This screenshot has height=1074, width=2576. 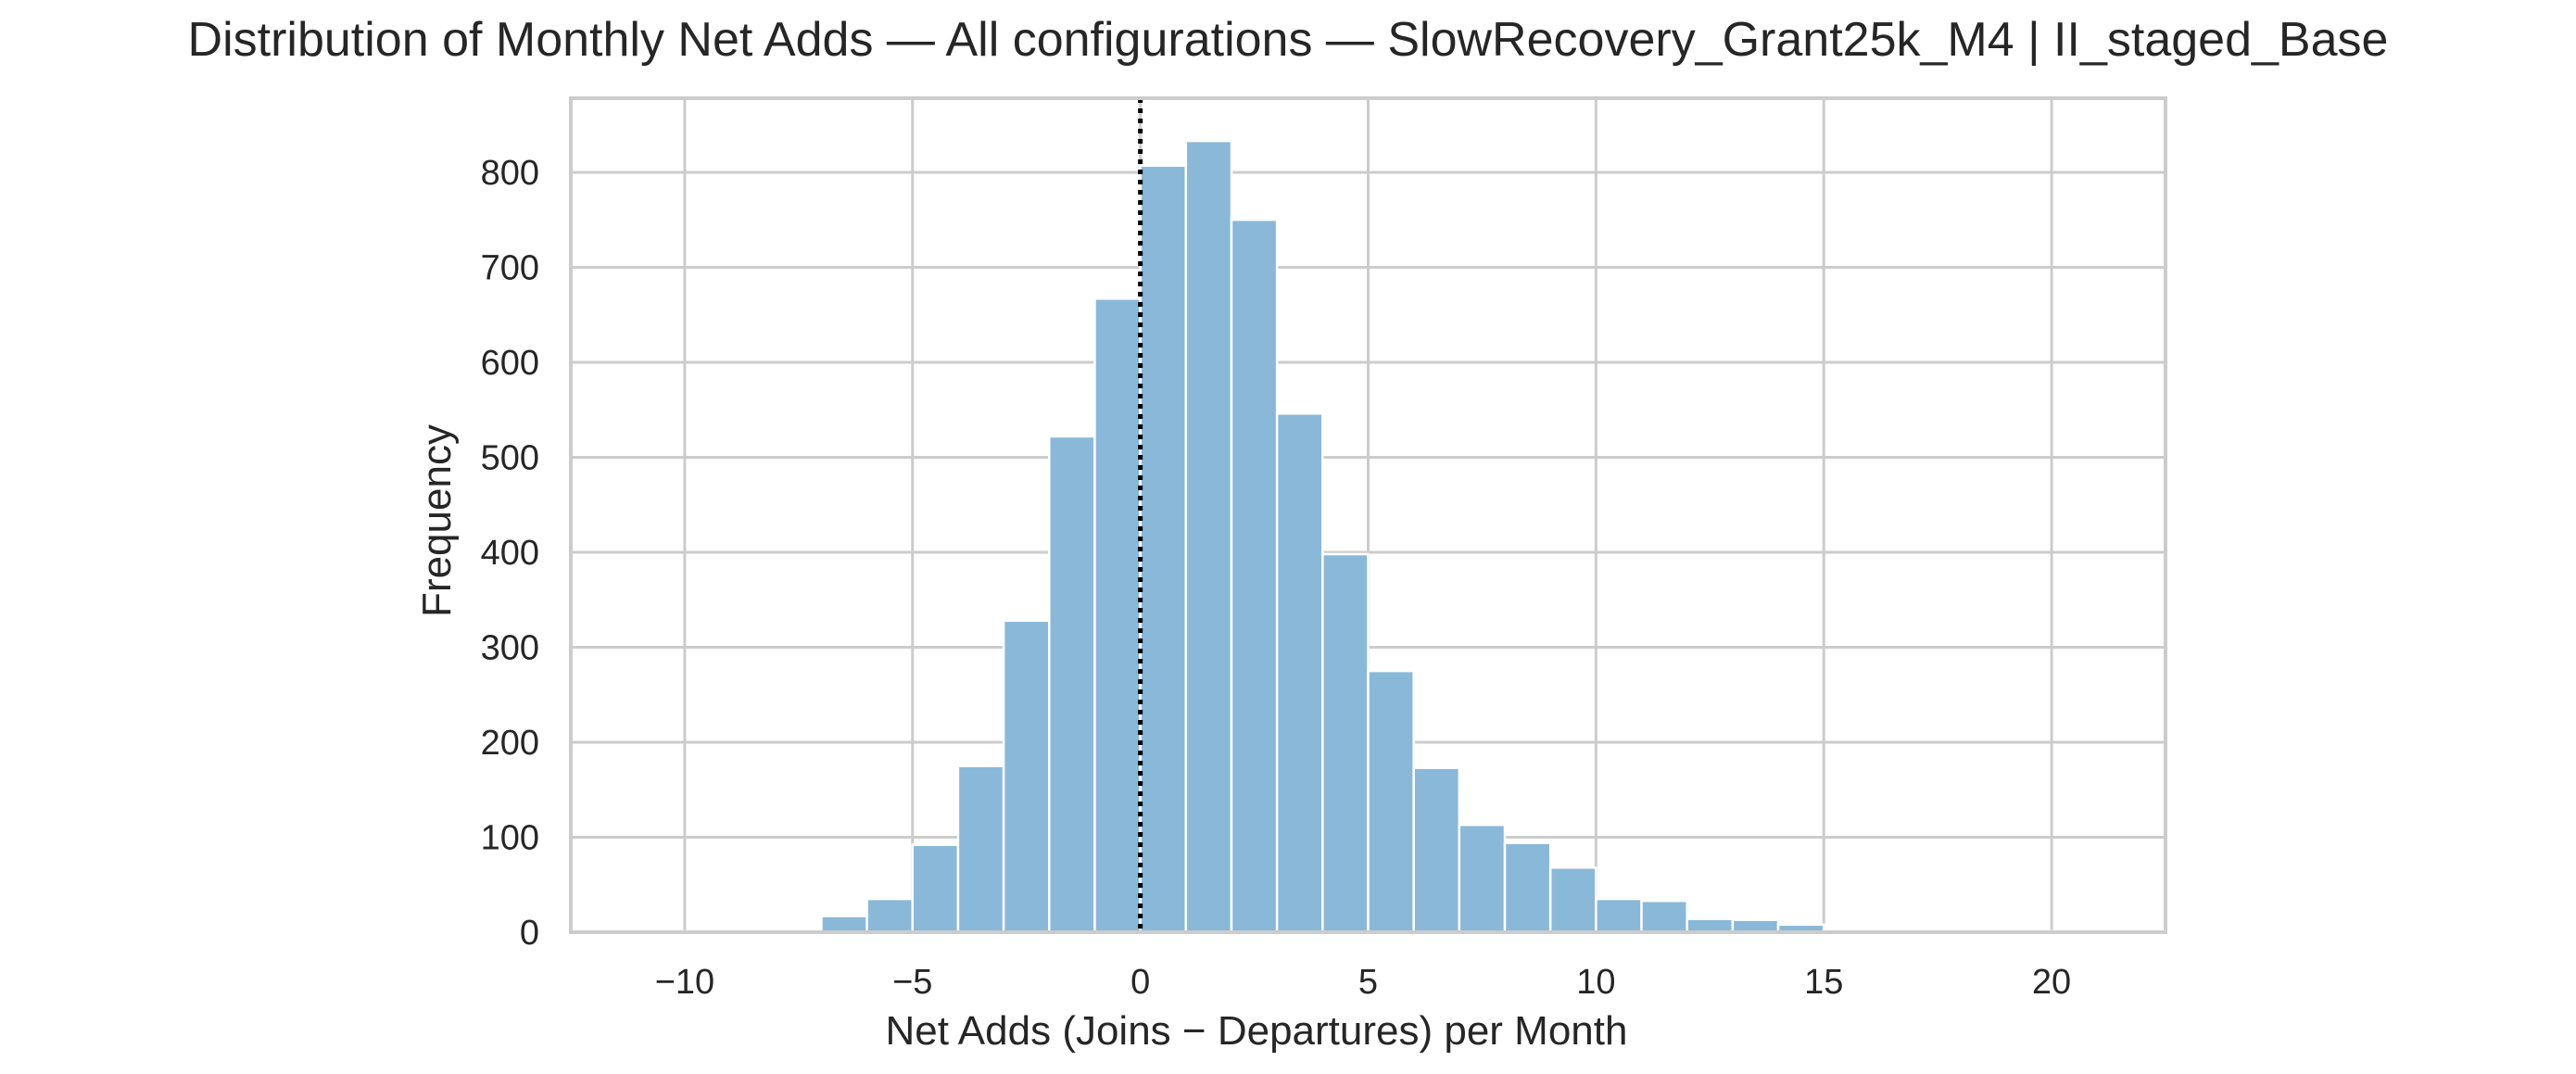 What do you see at coordinates (510, 647) in the screenshot?
I see `y-tick-label: 300` at bounding box center [510, 647].